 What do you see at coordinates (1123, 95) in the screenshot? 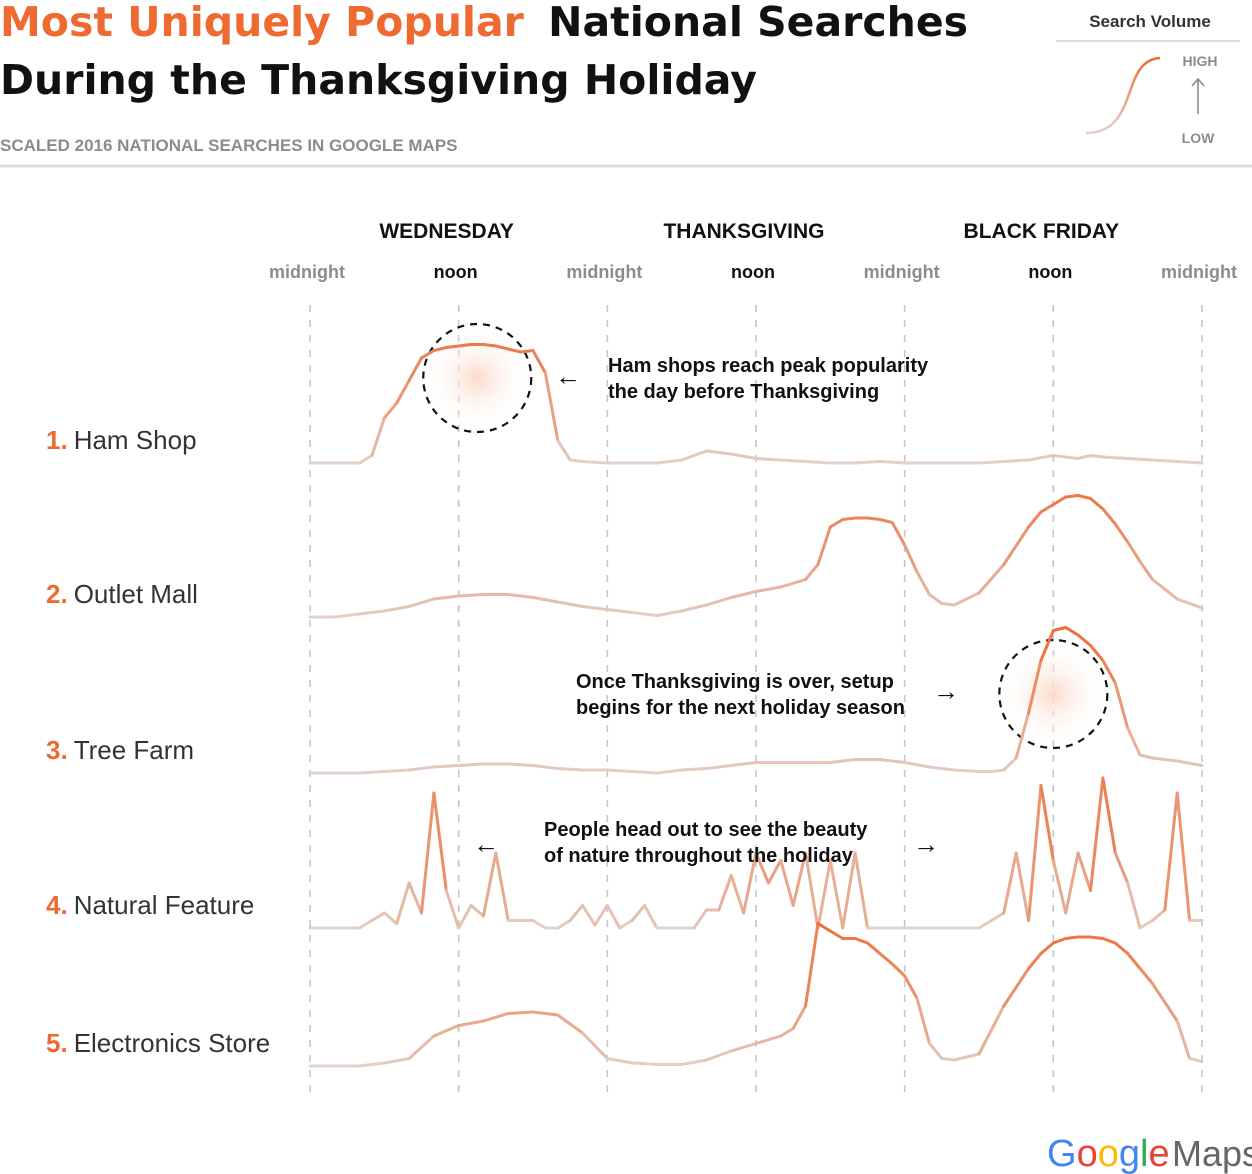
I see `legend-curve` at bounding box center [1123, 95].